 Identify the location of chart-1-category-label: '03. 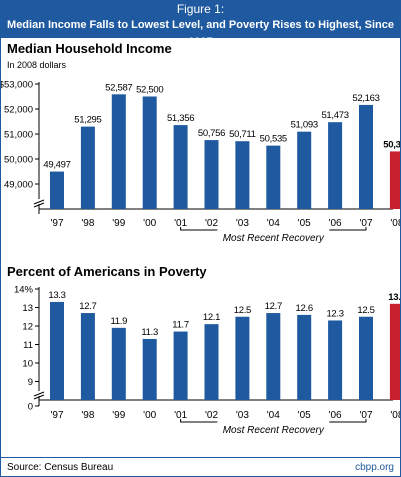
(242, 223).